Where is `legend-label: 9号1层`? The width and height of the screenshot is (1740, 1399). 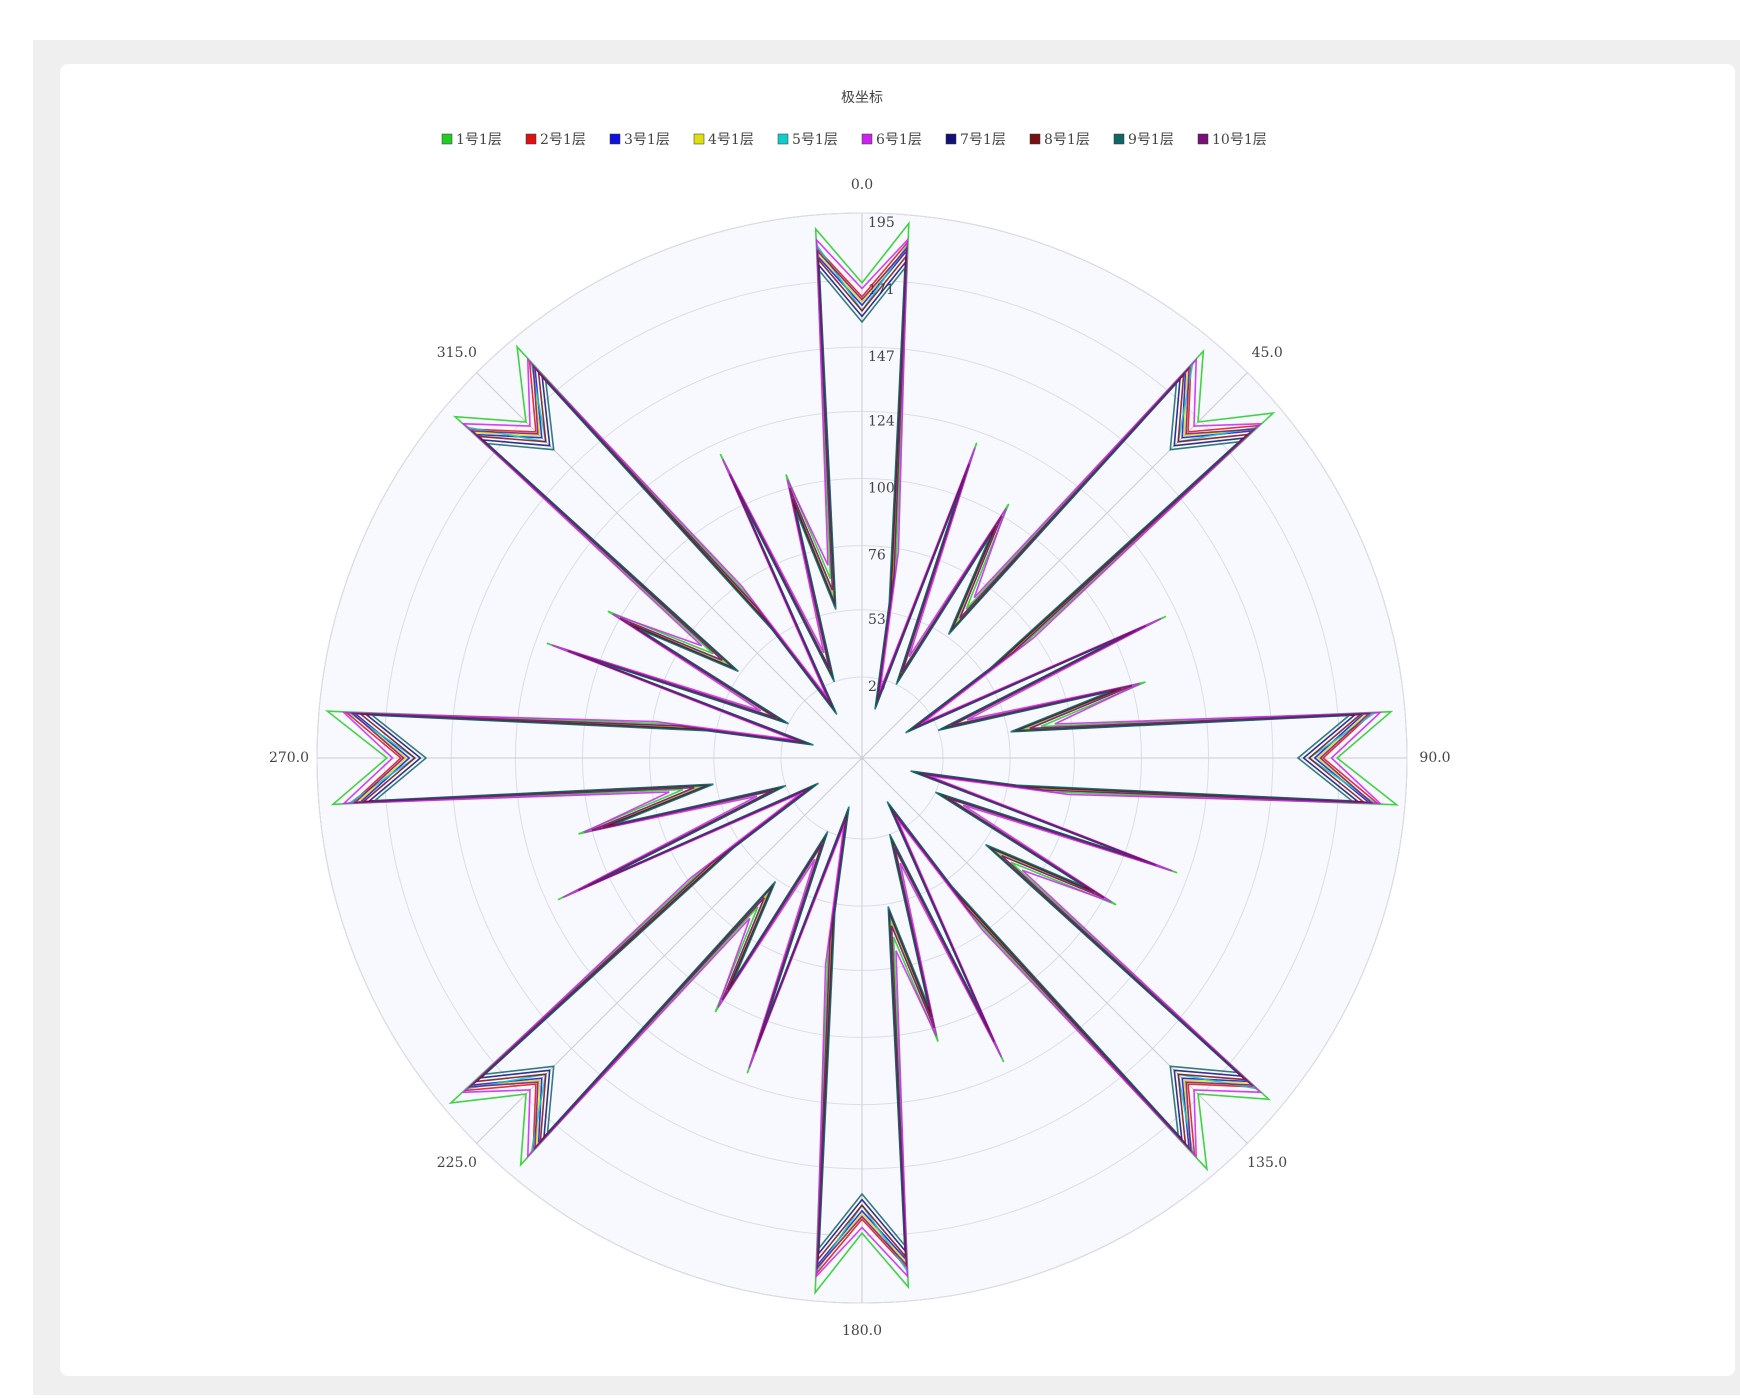
legend-label: 9号1层 is located at coordinates (1151, 140).